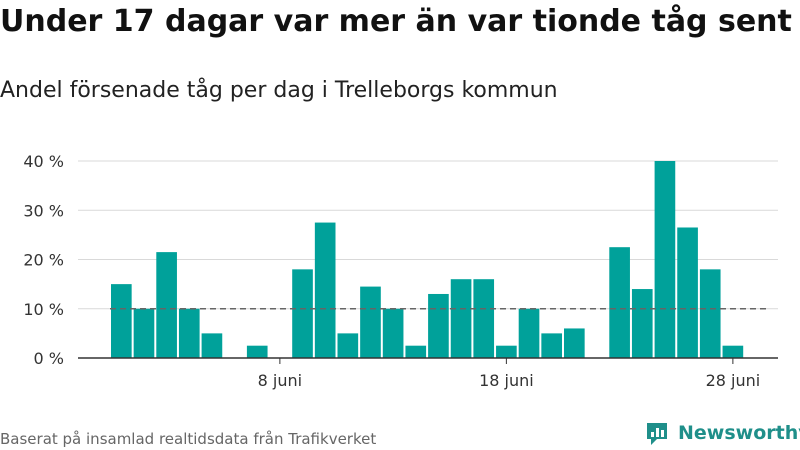 The image size is (800, 450). I want to click on x-tick-label: 18 juni, so click(506, 380).